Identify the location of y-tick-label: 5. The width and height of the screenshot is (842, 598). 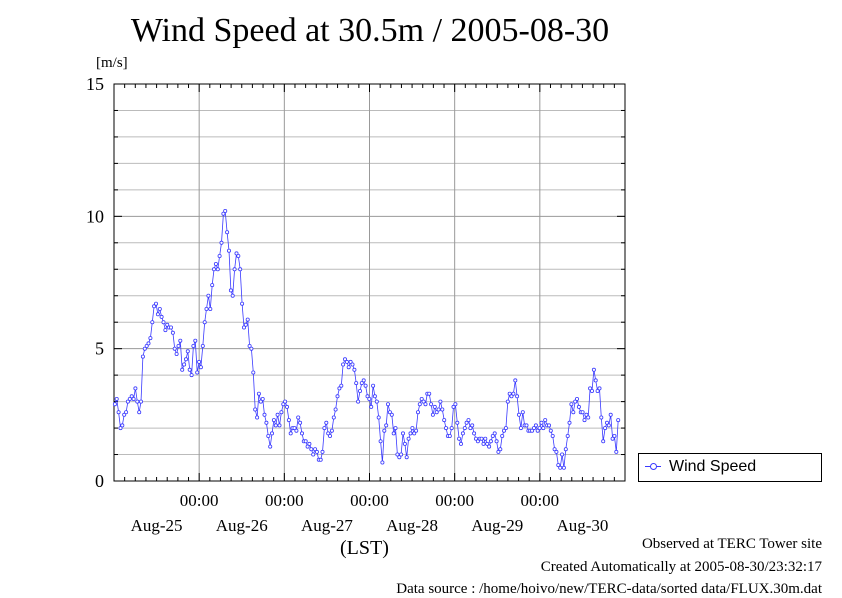
(99, 349).